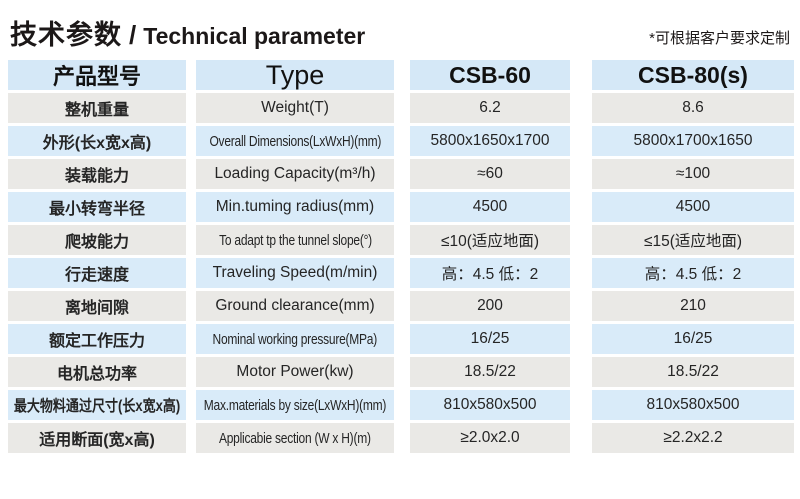  What do you see at coordinates (401, 306) in the screenshot?
I see `table-row: 离地间隙 Ground clearance(mm) 200 210` at bounding box center [401, 306].